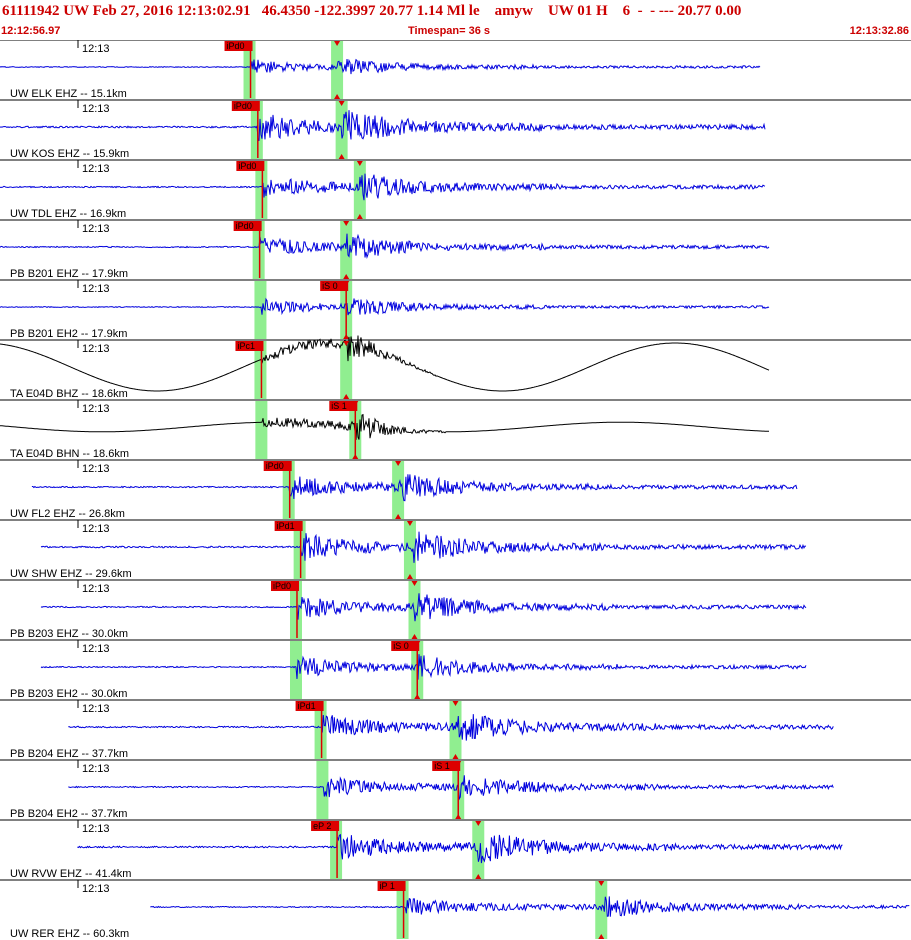 This screenshot has height=940, width=911. What do you see at coordinates (246, 346) in the screenshot?
I see `pick-label: iPc1` at bounding box center [246, 346].